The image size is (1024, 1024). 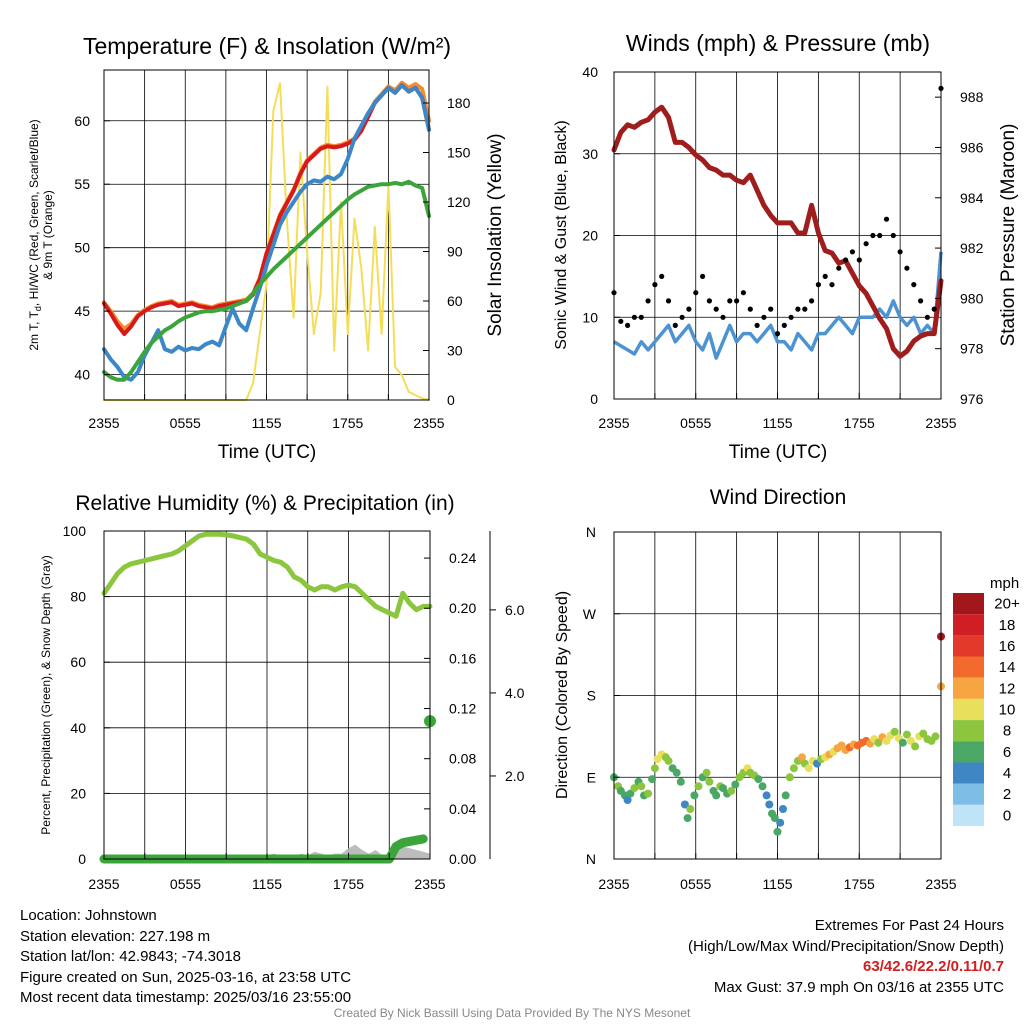 I want to click on humidity-series, so click(x=267, y=697).